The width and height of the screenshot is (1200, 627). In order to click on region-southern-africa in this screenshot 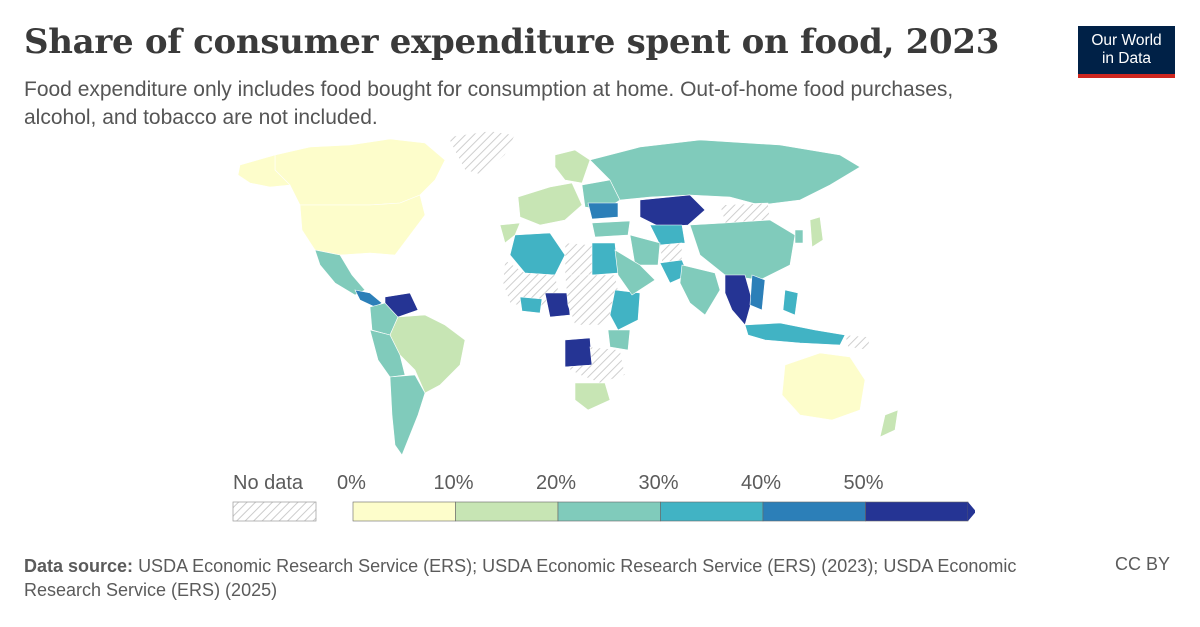, I will do `click(594, 365)`.